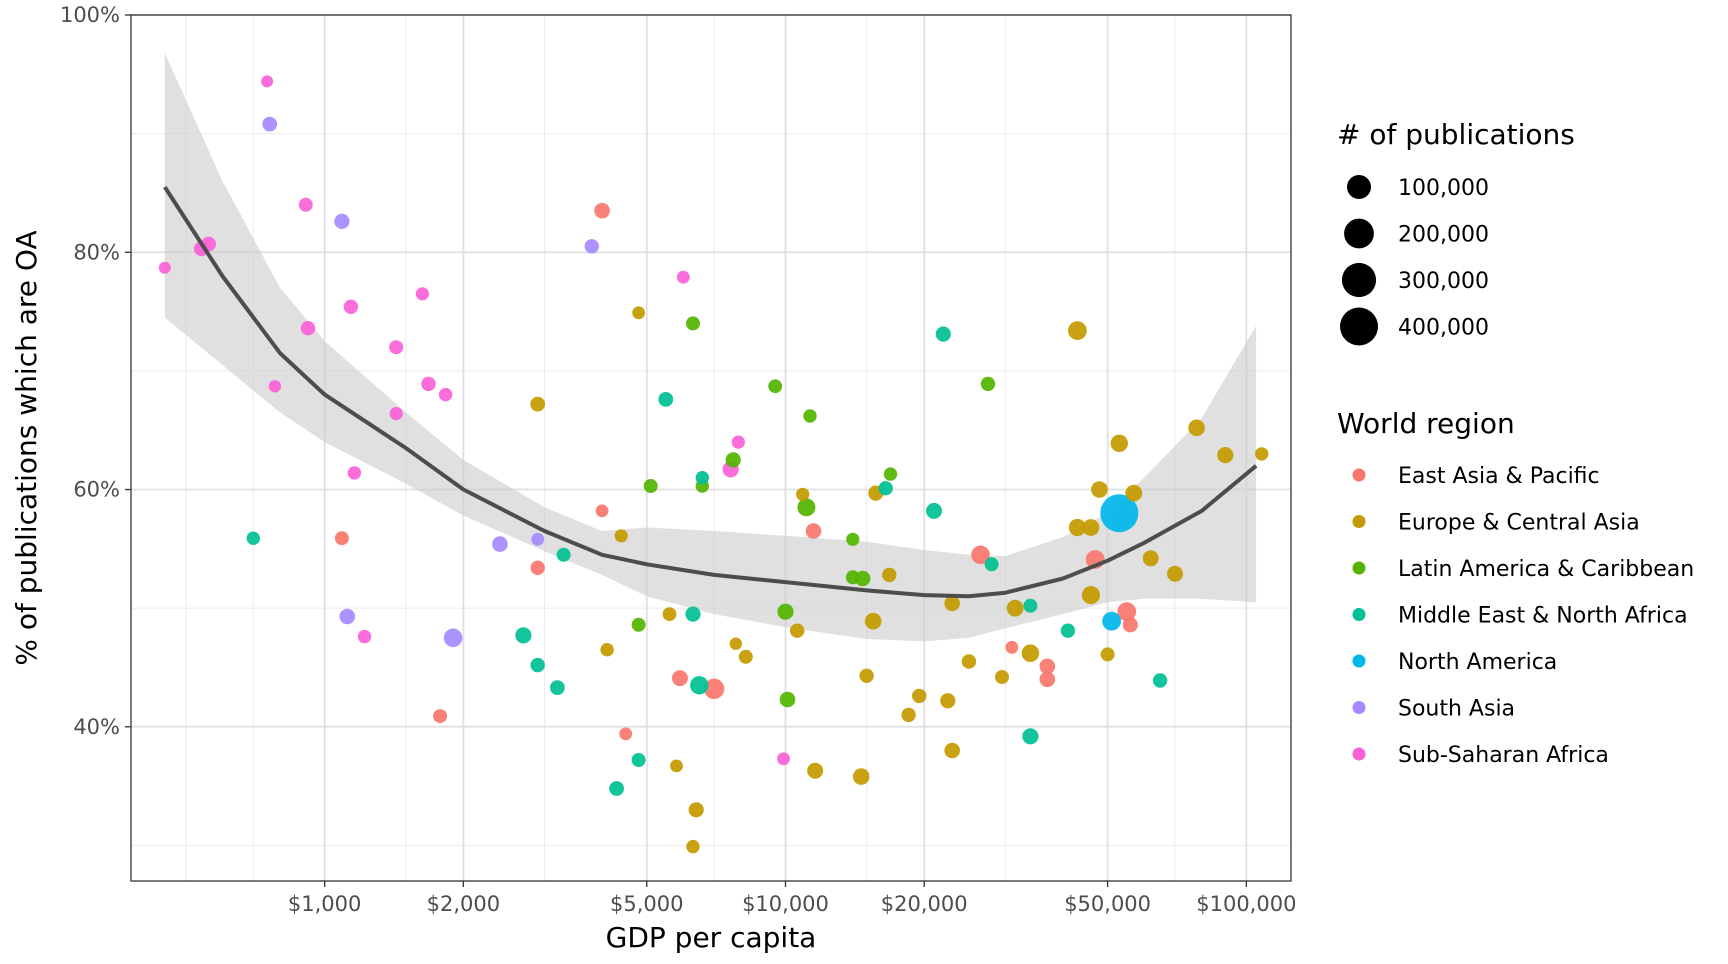 The width and height of the screenshot is (1728, 964). What do you see at coordinates (1477, 662) in the screenshot?
I see `color-legend-label: North America` at bounding box center [1477, 662].